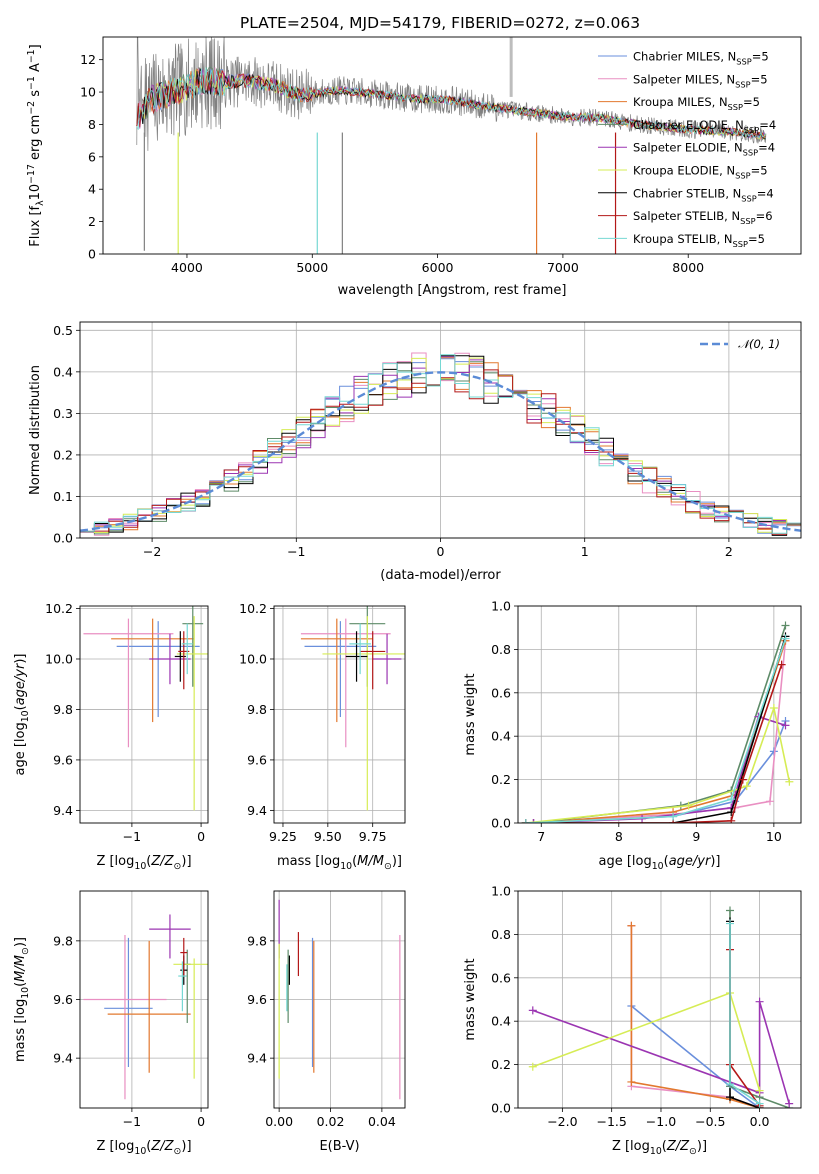  I want to click on y-axis-label: mass weight, so click(470, 999).